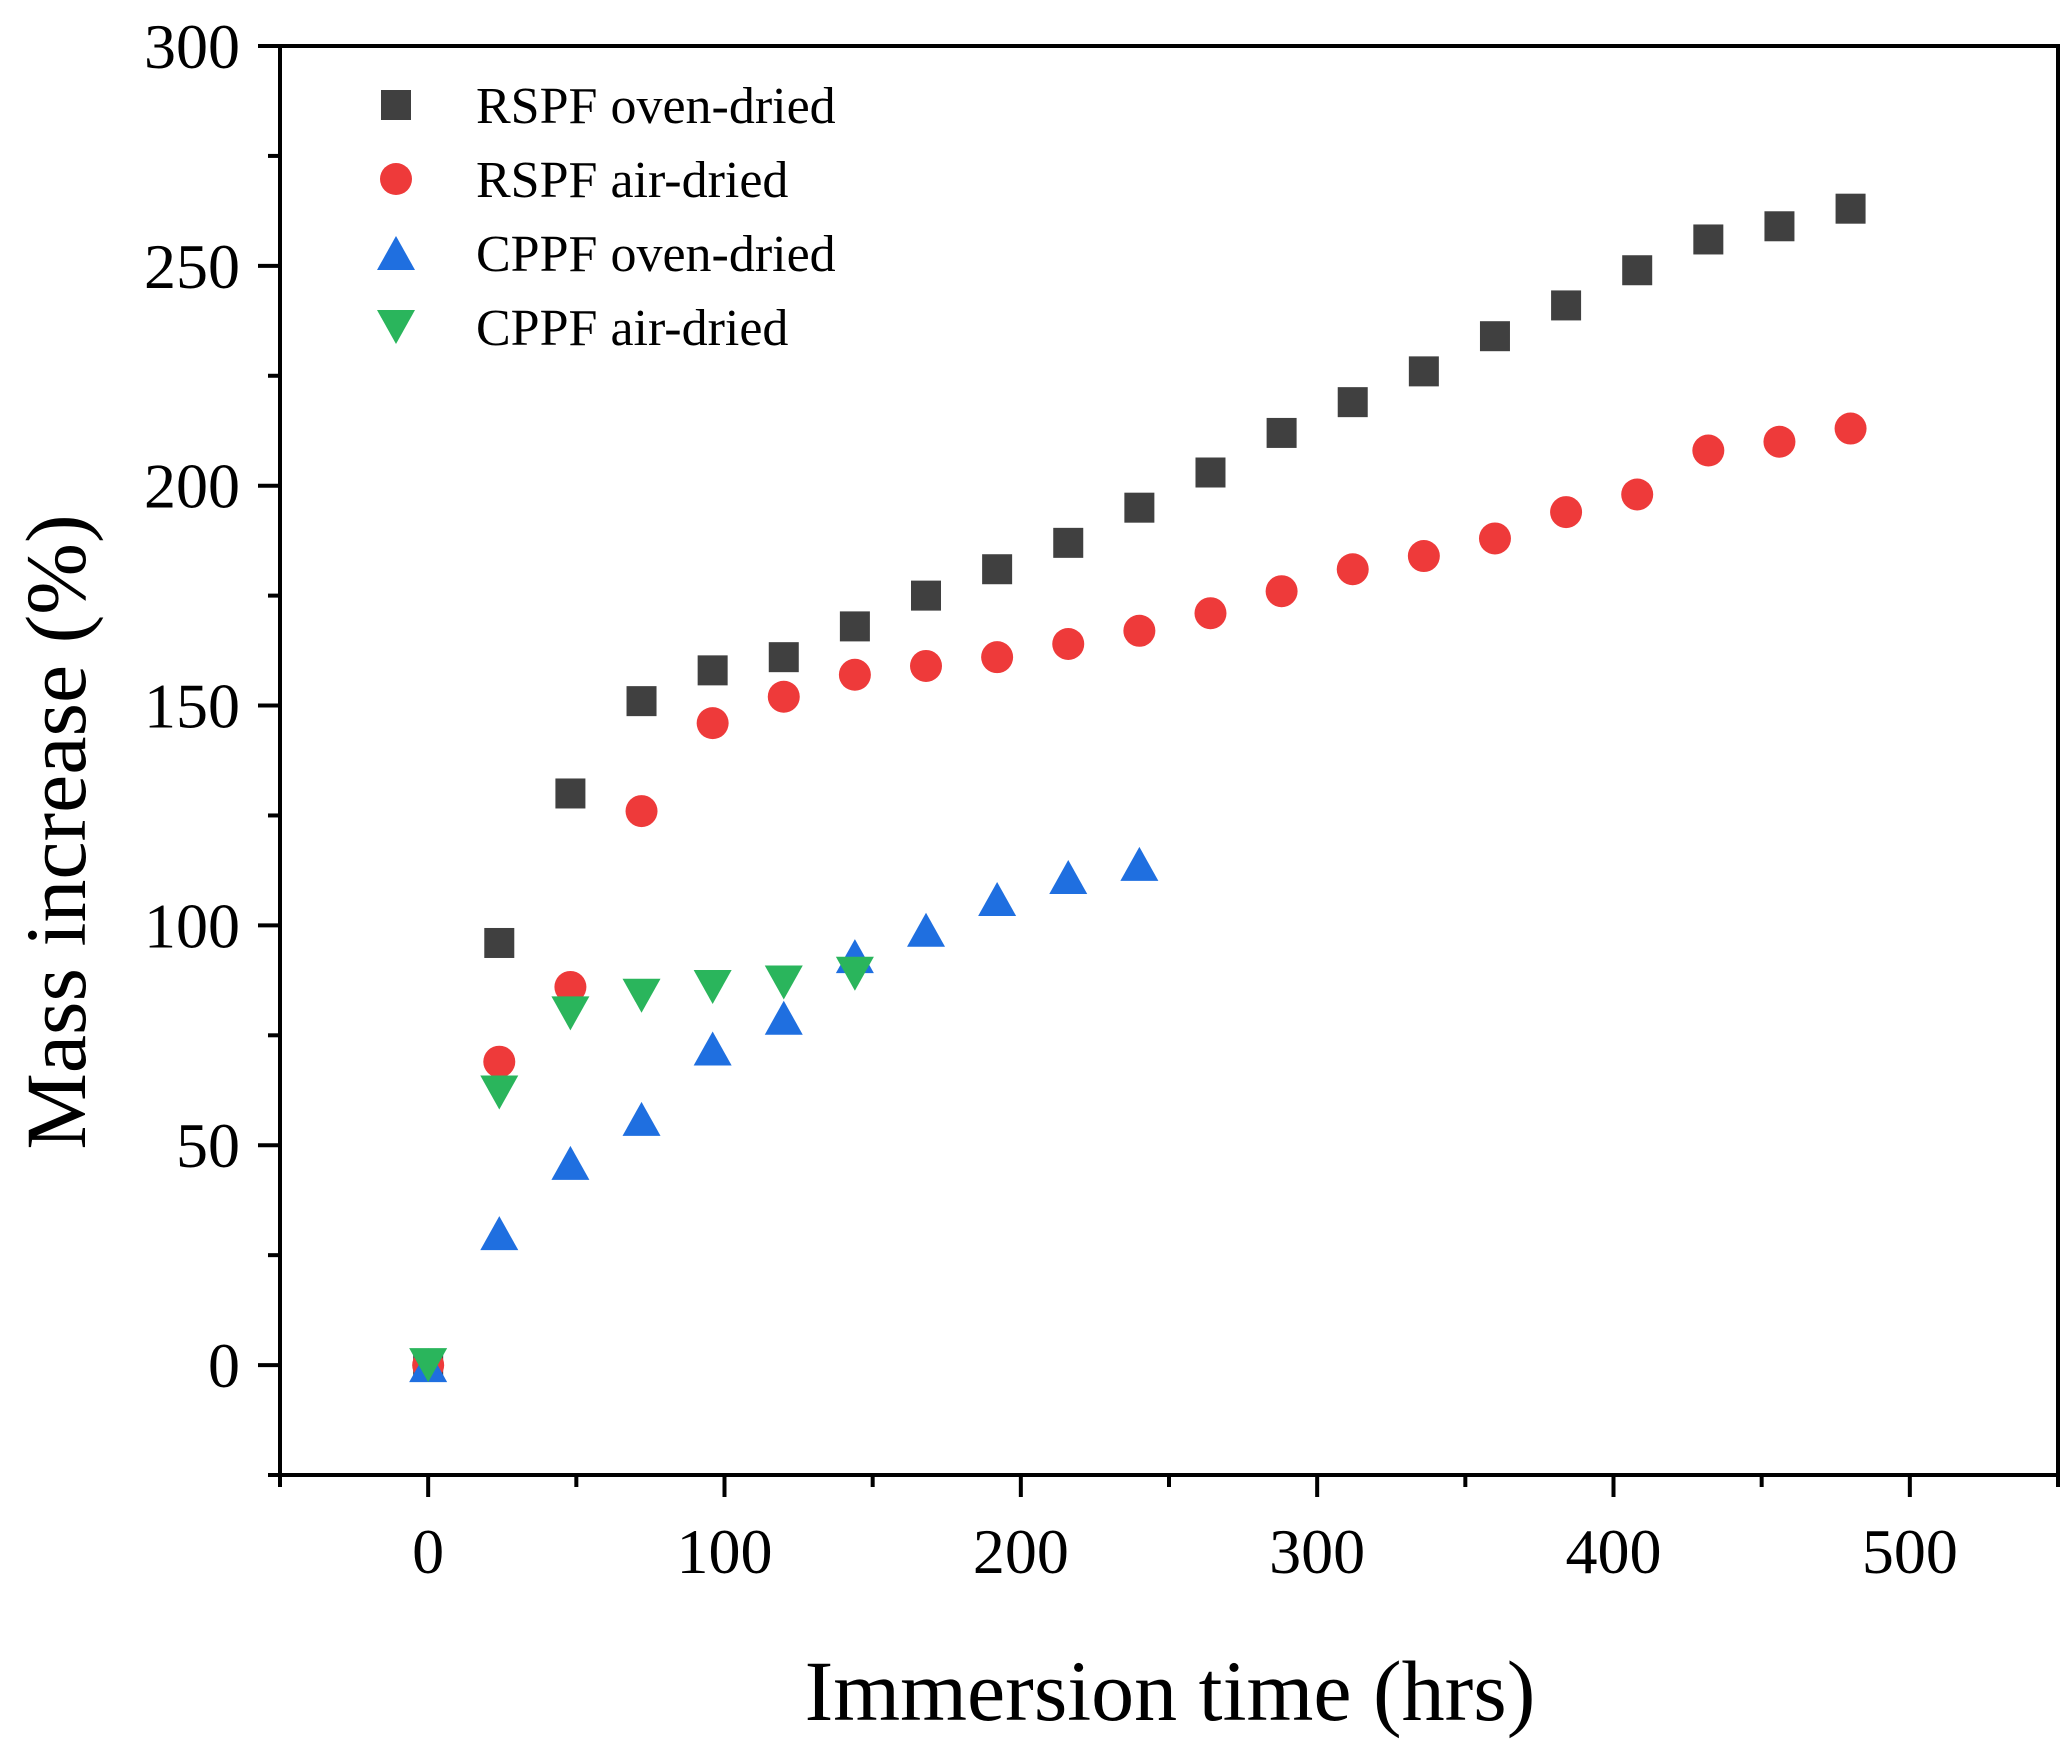 Image resolution: width=2070 pixels, height=1751 pixels. What do you see at coordinates (192, 706) in the screenshot?
I see `y-tick-label: 150` at bounding box center [192, 706].